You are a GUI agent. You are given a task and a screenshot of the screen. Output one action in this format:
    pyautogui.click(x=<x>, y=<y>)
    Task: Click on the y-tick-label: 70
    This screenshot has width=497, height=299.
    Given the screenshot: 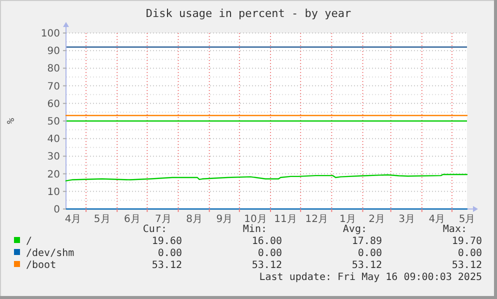 What is the action you would take?
    pyautogui.click(x=53, y=86)
    